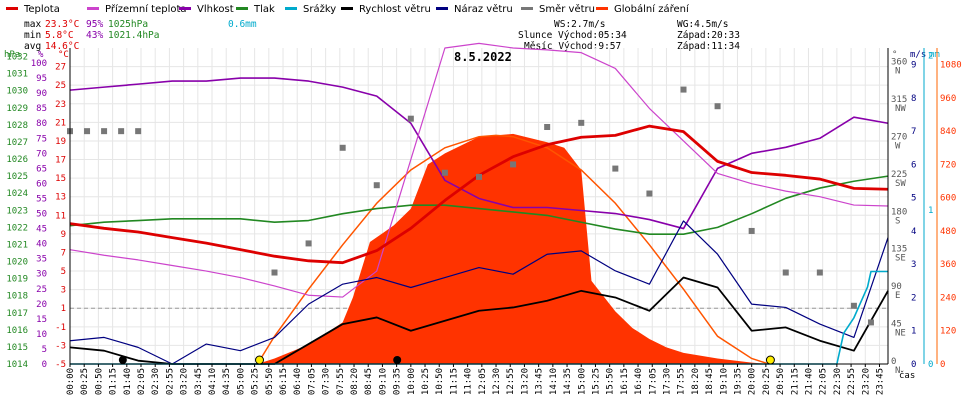 The width and height of the screenshot is (966, 400). What do you see at coordinates (41, 109) in the screenshot?
I see `pct-tick-label: 85` at bounding box center [41, 109].